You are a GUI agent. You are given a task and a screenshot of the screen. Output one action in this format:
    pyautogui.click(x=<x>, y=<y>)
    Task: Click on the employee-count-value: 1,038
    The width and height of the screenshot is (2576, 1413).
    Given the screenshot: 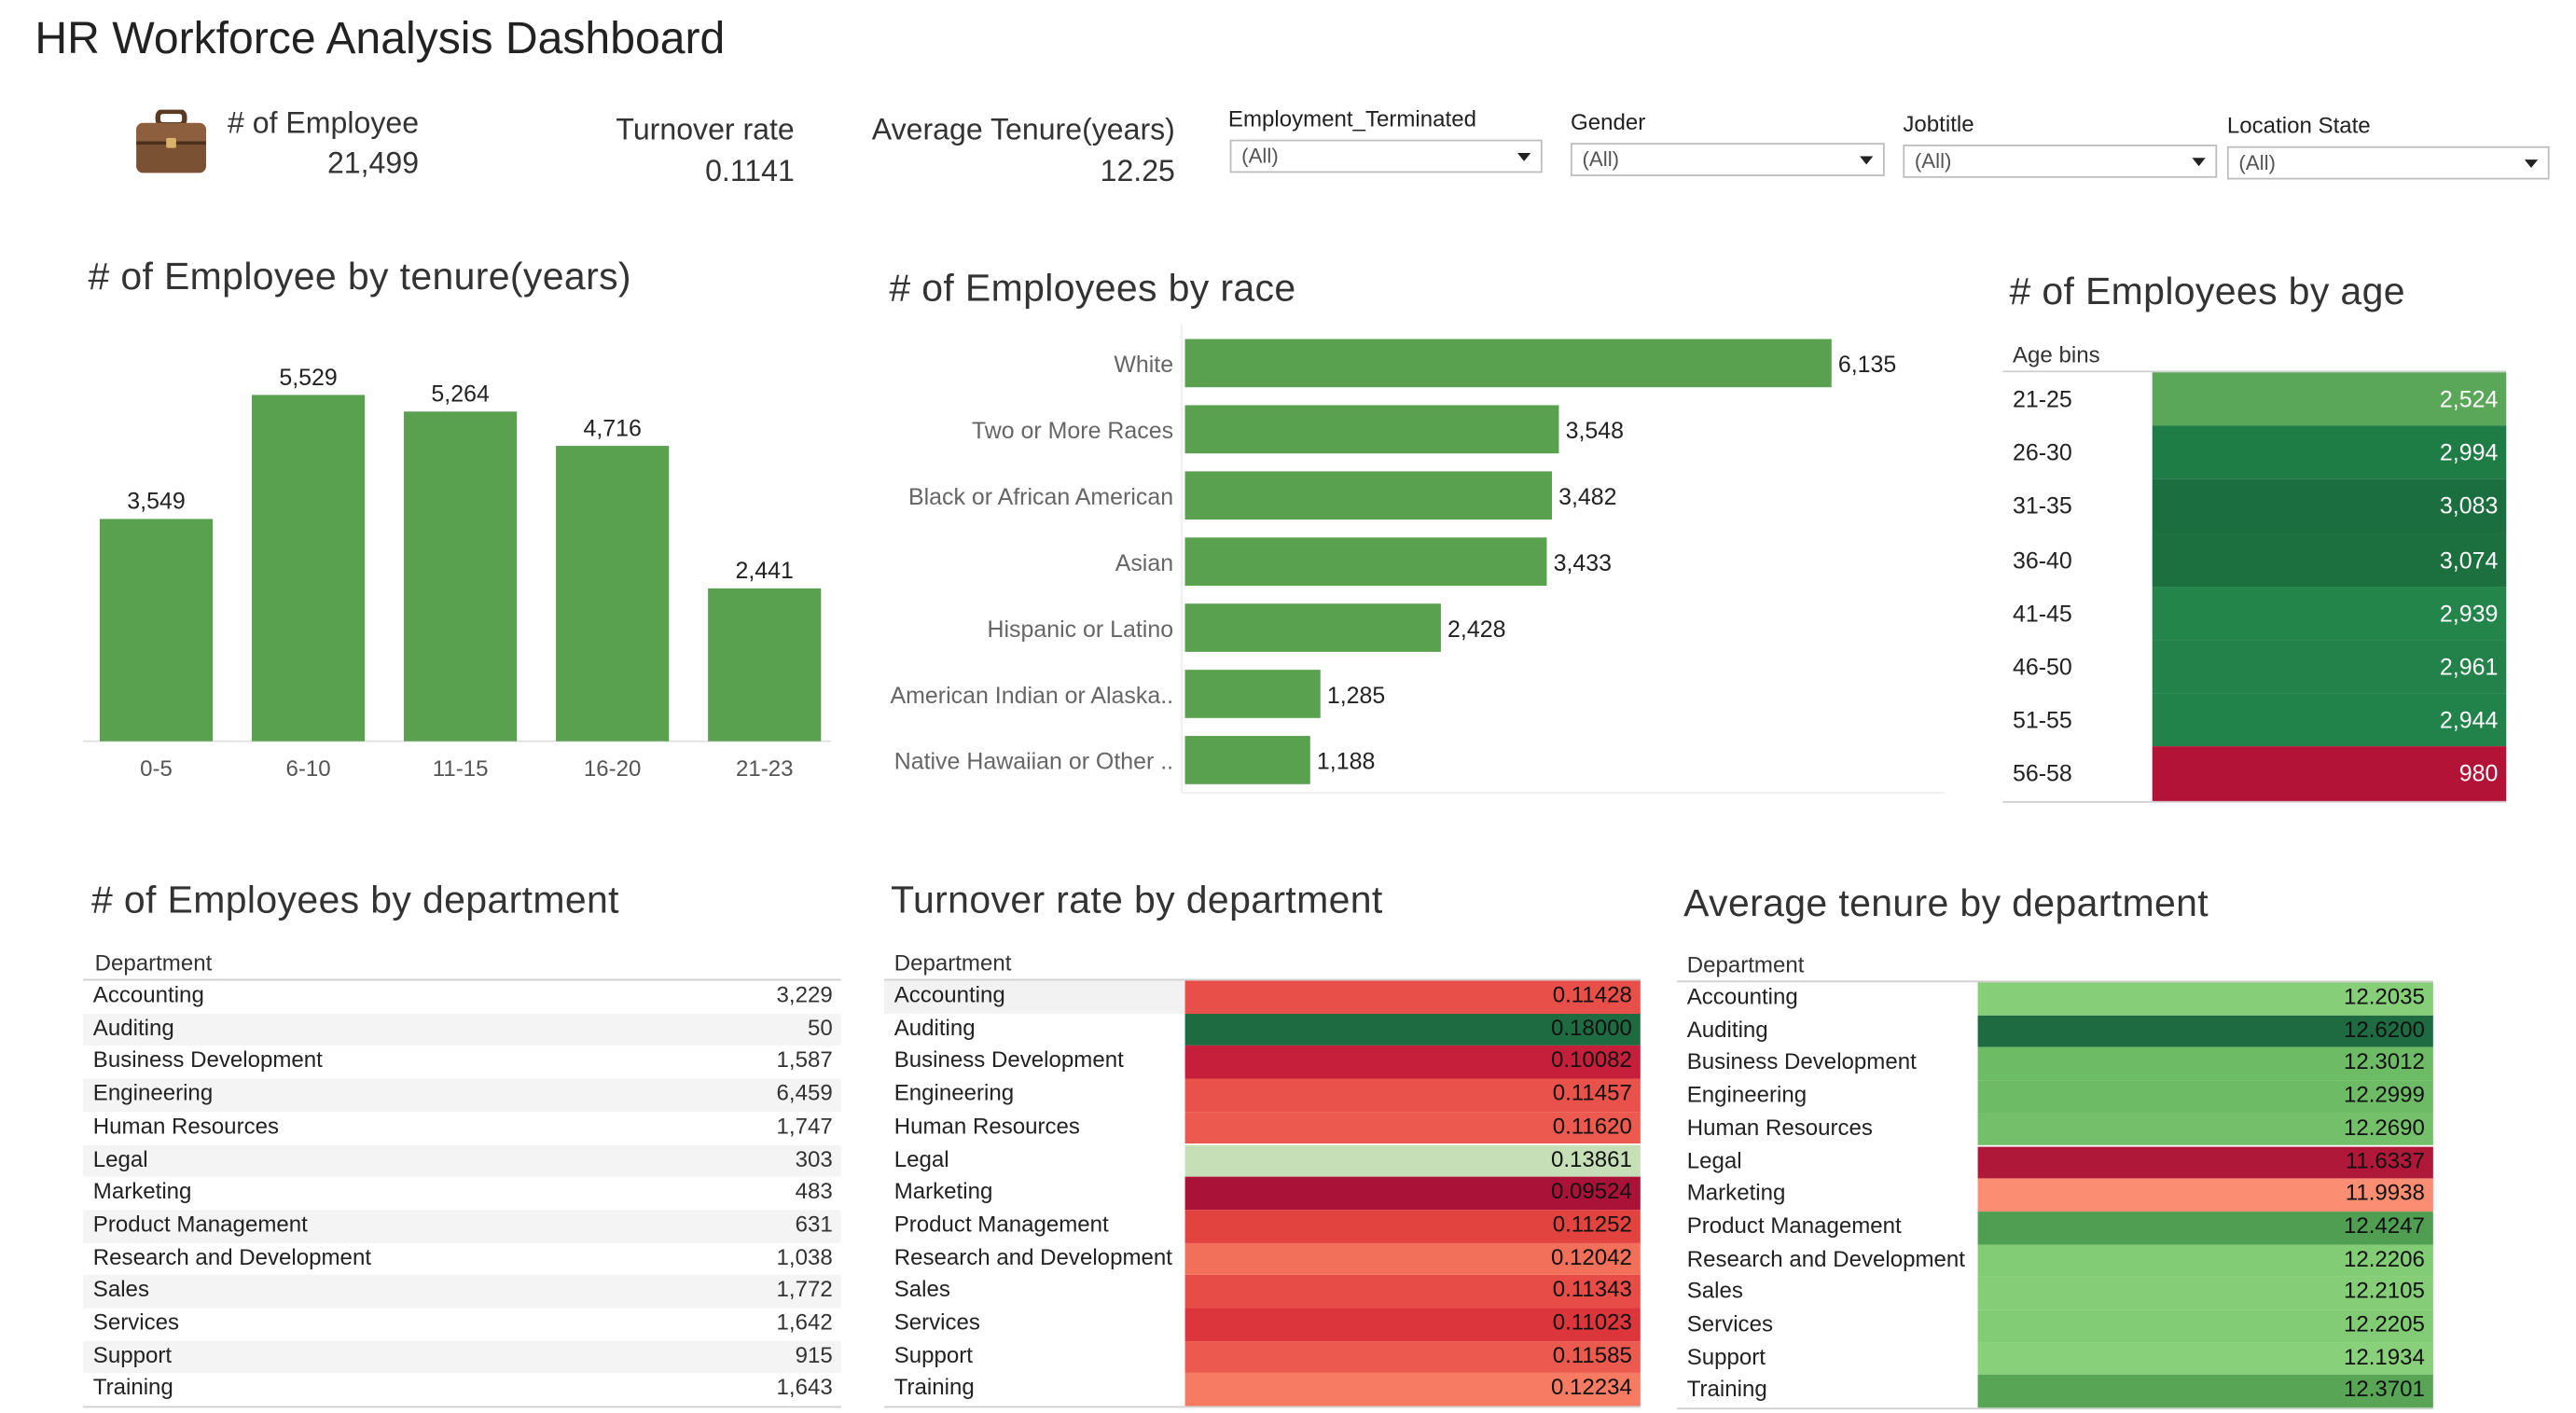 What is the action you would take?
    pyautogui.click(x=804, y=1256)
    